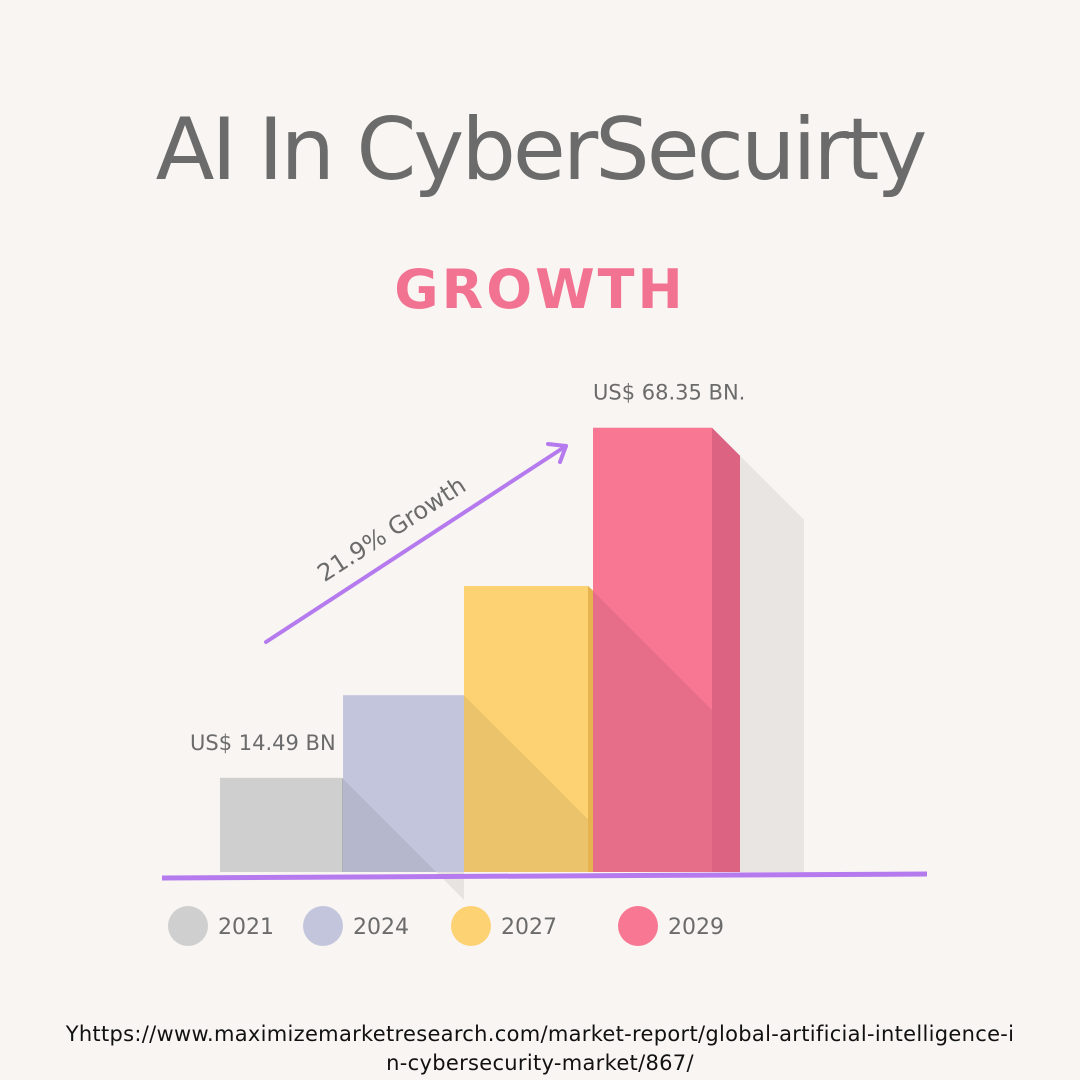 Image resolution: width=1080 pixels, height=1080 pixels. Describe the element at coordinates (726, 649) in the screenshot. I see `bar-side-2029` at that location.